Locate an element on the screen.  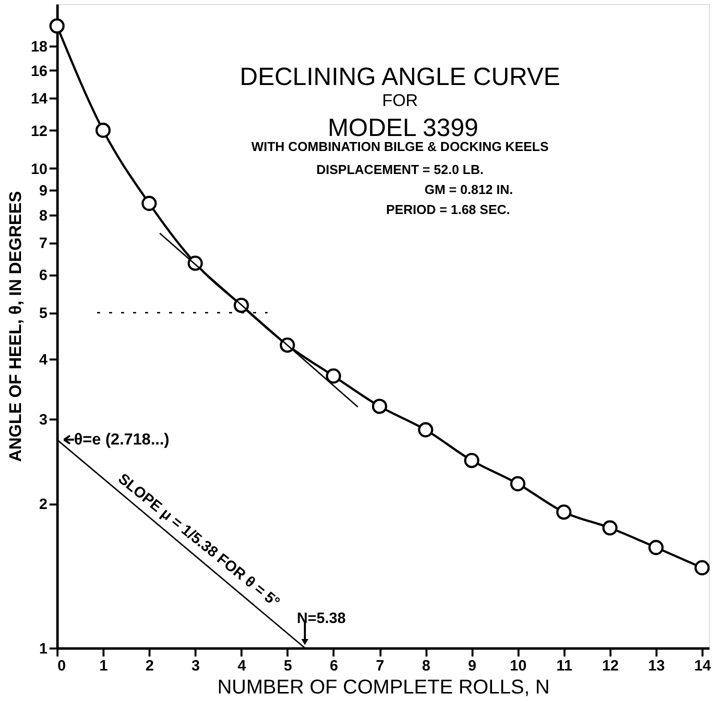
y-tick-label: 12 is located at coordinates (39, 131).